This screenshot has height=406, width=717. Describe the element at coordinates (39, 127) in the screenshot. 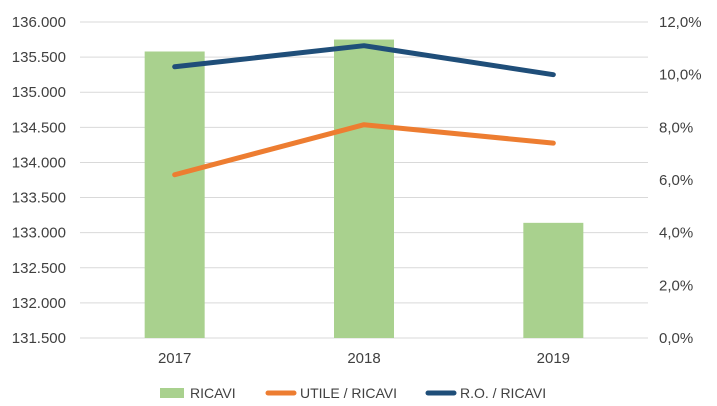

I see `left-axis-tick-label: 134.500` at that location.